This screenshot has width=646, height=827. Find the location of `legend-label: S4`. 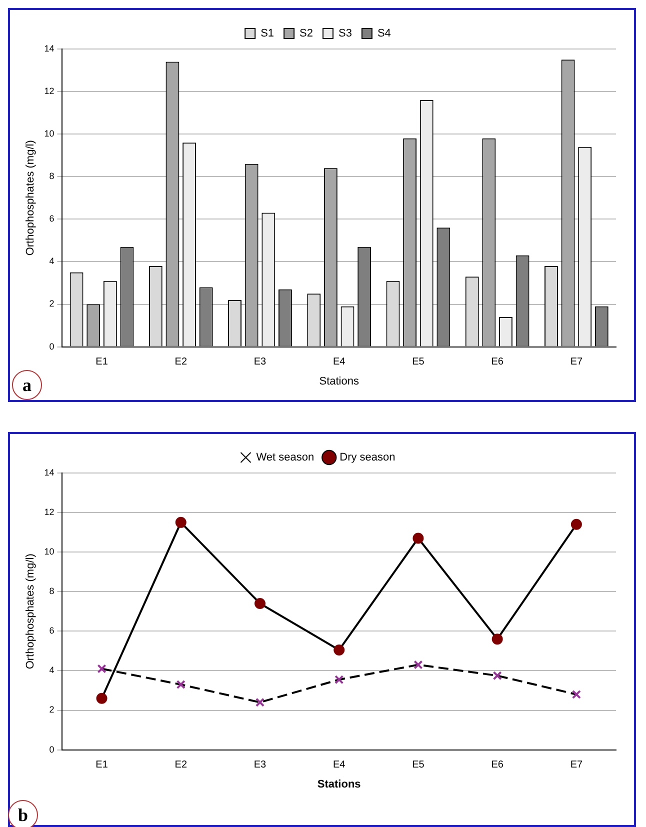

legend-label: S4 is located at coordinates (384, 34).